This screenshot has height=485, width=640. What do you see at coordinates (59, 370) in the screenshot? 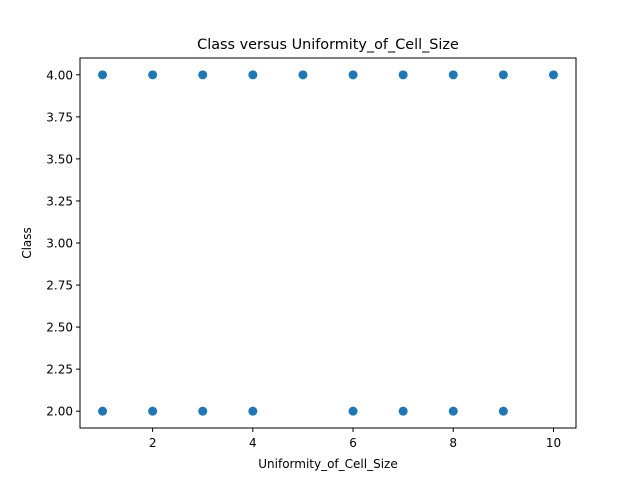
I see `y-tick-label: 2.25` at bounding box center [59, 370].